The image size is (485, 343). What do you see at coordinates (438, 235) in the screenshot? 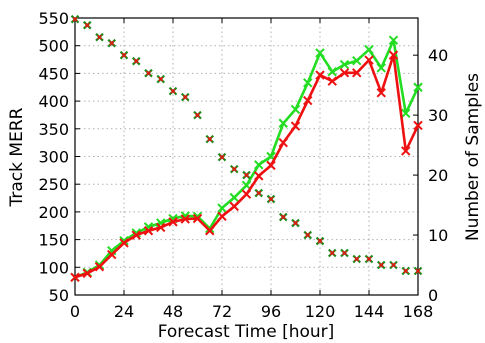
I see `y2-tick-label: 10` at bounding box center [438, 235].